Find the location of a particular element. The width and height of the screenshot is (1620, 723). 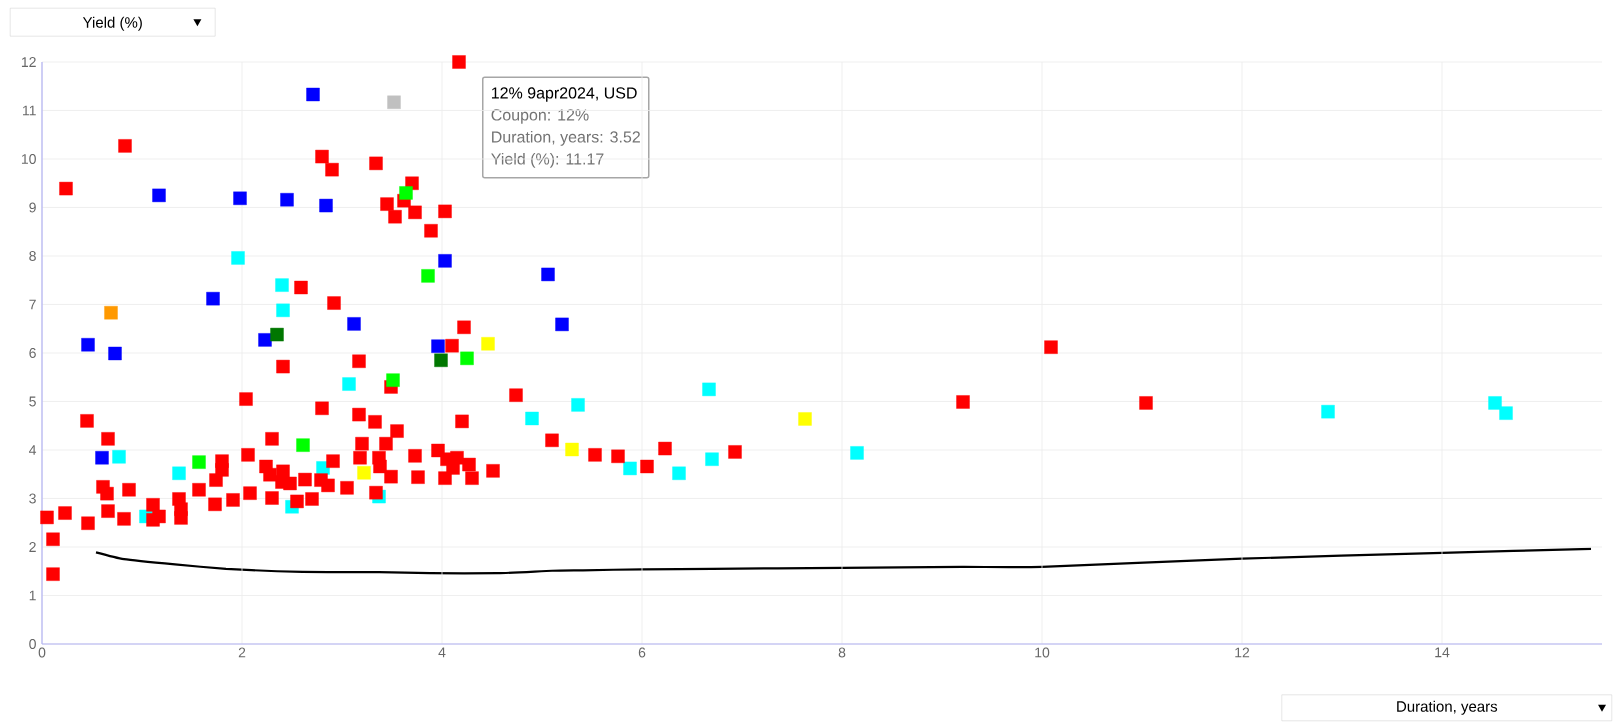

y-tick-label: 4 is located at coordinates (32, 450).